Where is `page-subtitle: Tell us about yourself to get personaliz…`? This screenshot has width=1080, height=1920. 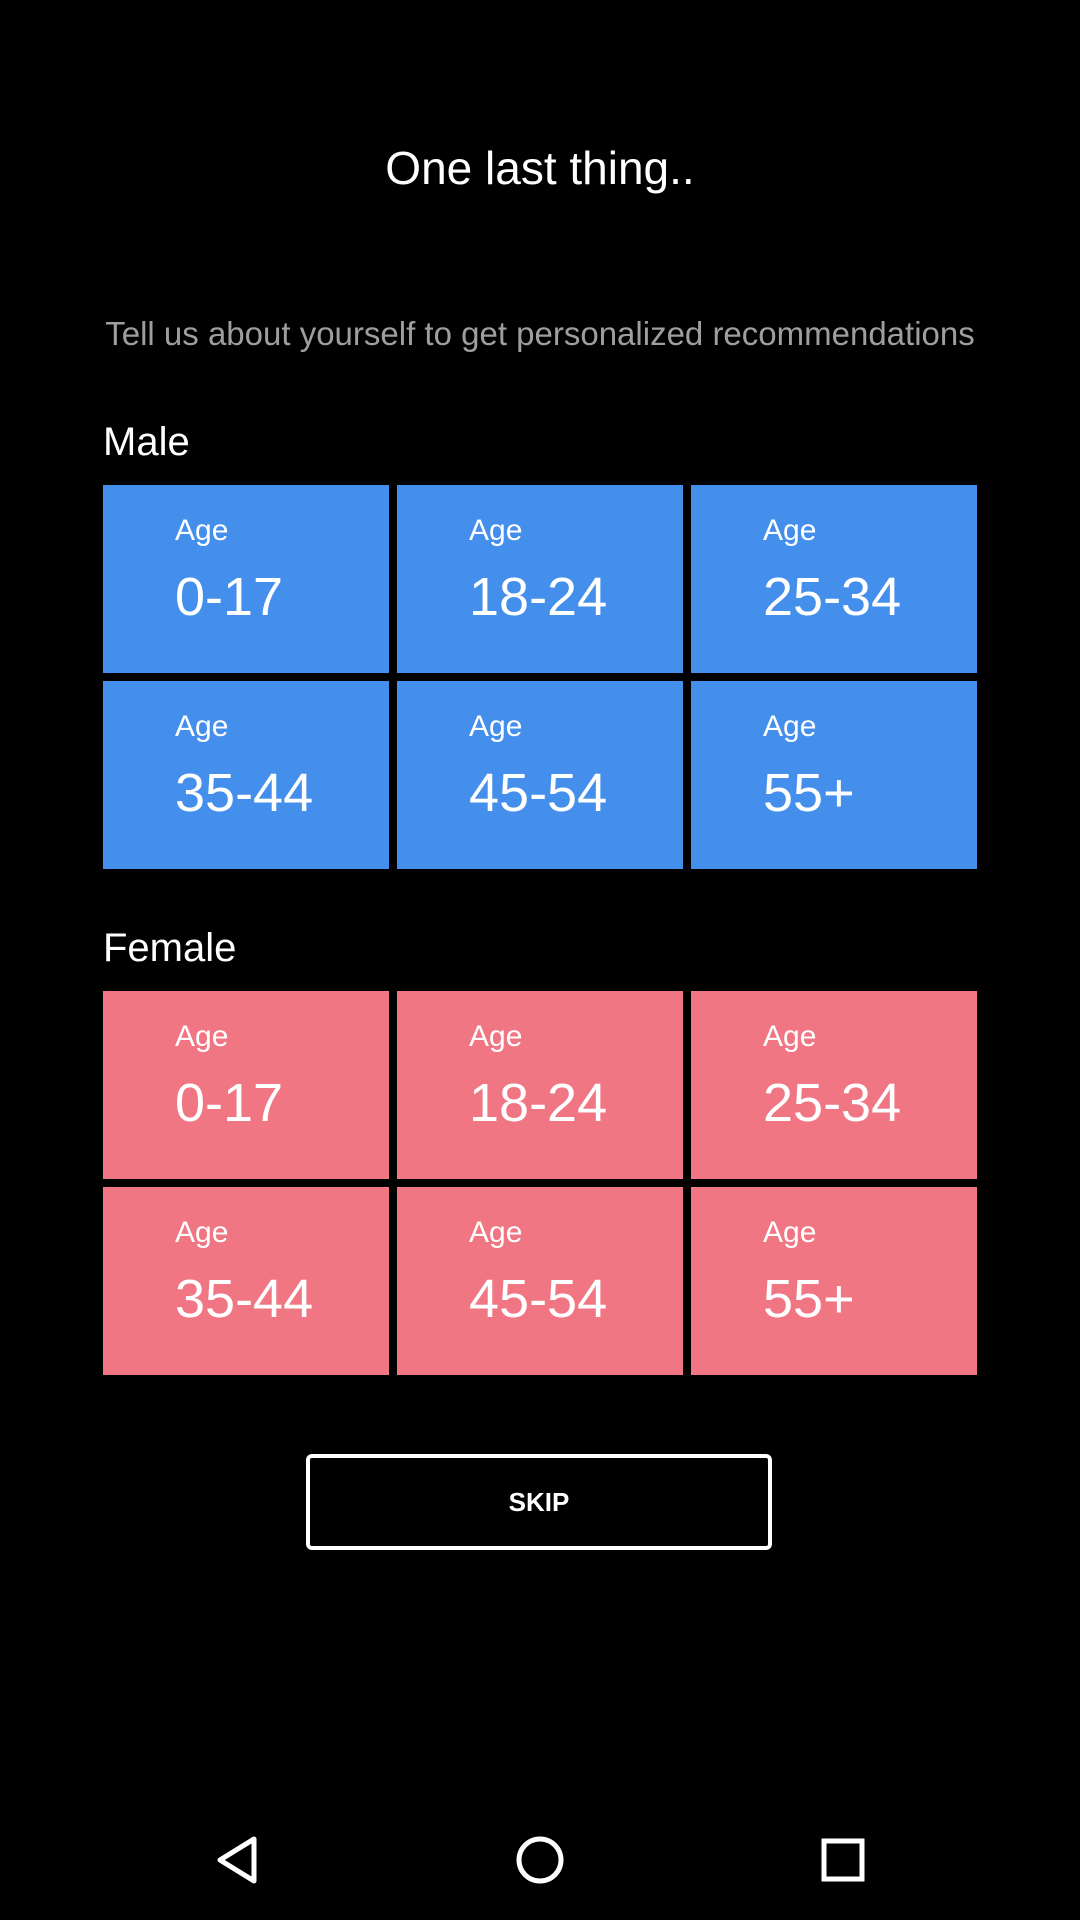
page-subtitle: Tell us about yourself to get personaliz… is located at coordinates (540, 333).